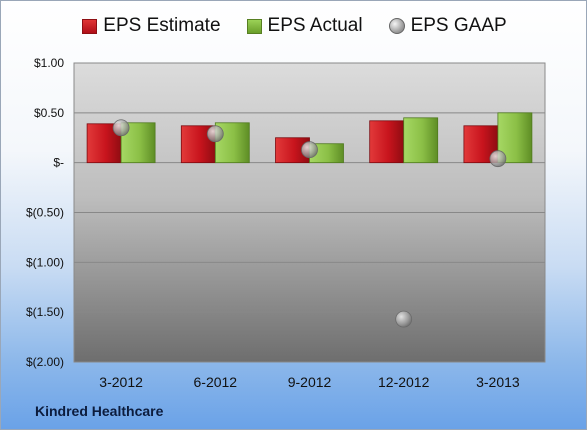 This screenshot has height=431, width=587. Describe the element at coordinates (45, 362) in the screenshot. I see `y-tick-label: $(2.00)` at that location.